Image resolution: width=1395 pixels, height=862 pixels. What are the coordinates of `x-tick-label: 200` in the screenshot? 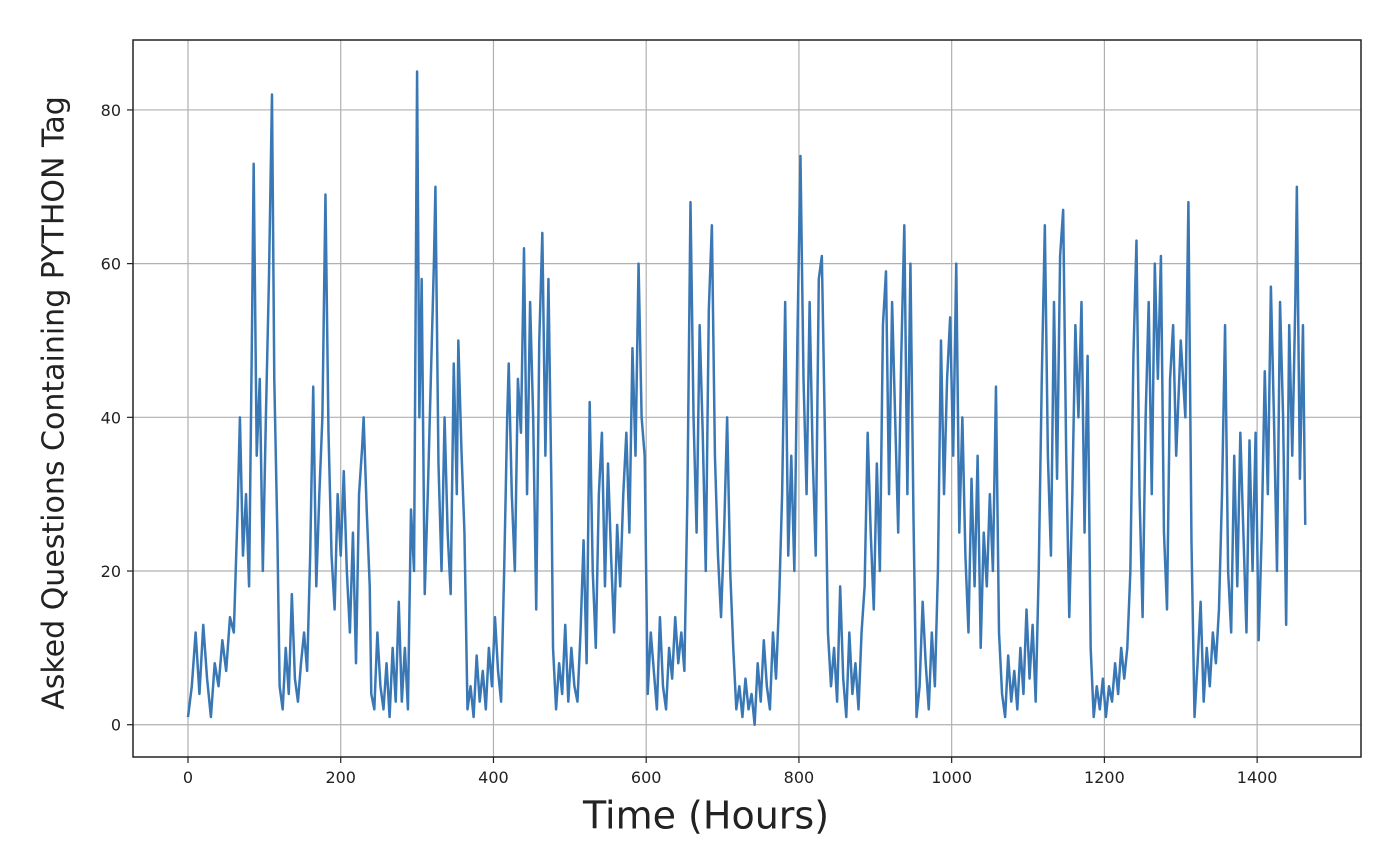 It's located at (340, 777).